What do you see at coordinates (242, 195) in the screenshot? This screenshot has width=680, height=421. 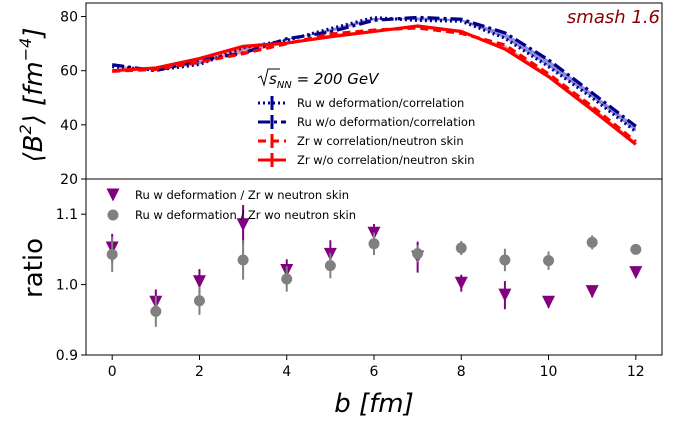 I see `legend-label: Ru w deformation / Zr w neutron skin` at bounding box center [242, 195].